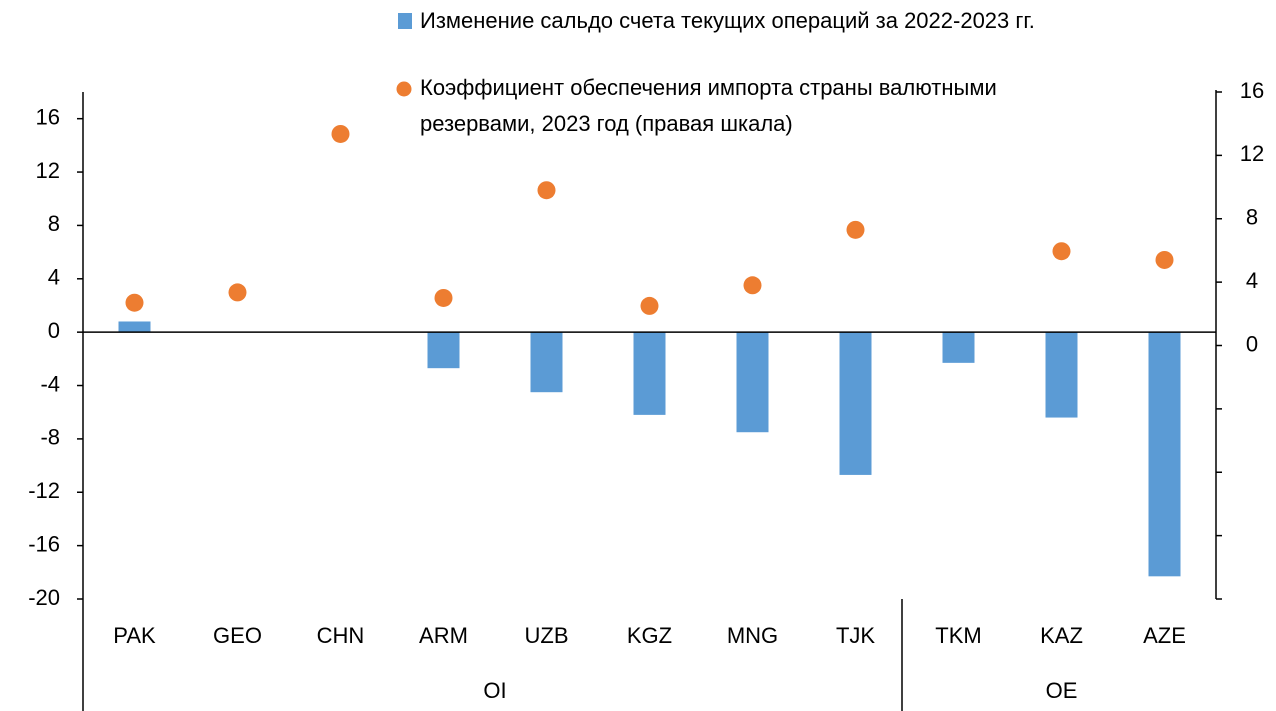 The width and height of the screenshot is (1276, 711). Describe the element at coordinates (1252, 280) in the screenshot. I see `y2-tick-label: 4` at that location.